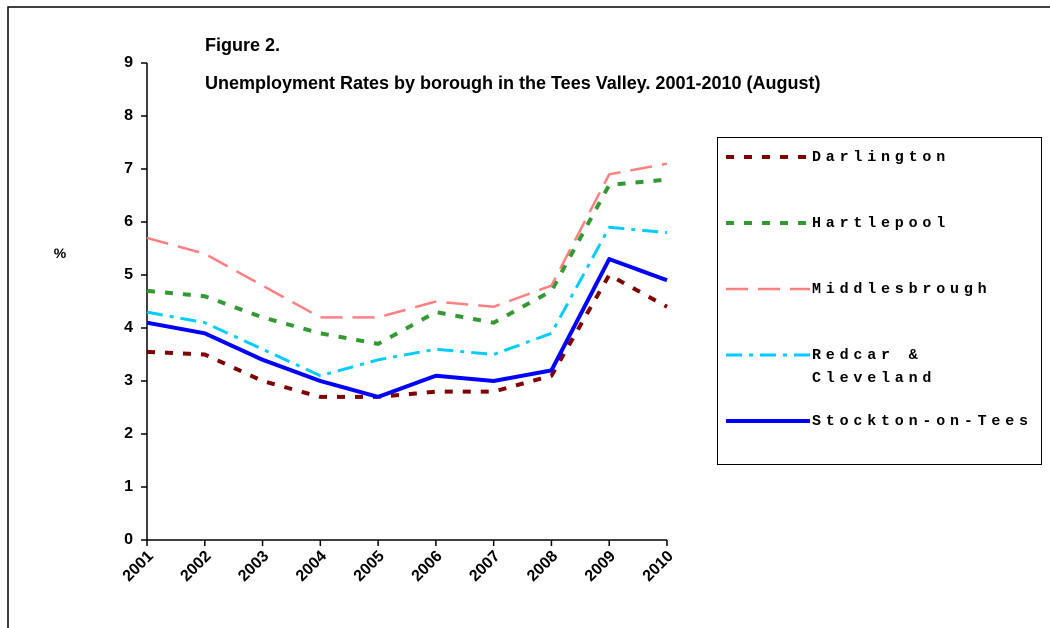 The width and height of the screenshot is (1050, 628). I want to click on y-tick-label: 9, so click(128, 62).